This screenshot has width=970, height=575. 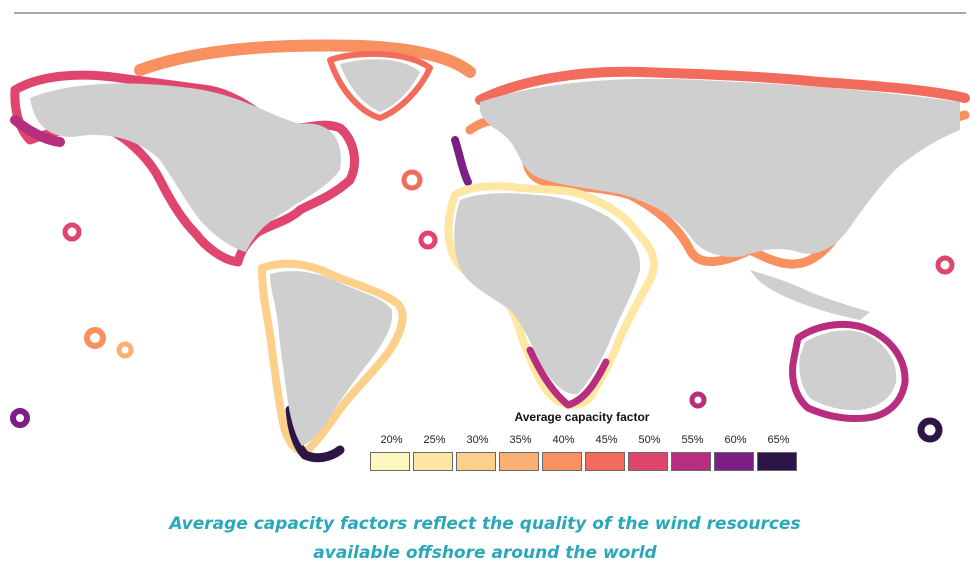 What do you see at coordinates (692, 440) in the screenshot?
I see `legend-label: 55%` at bounding box center [692, 440].